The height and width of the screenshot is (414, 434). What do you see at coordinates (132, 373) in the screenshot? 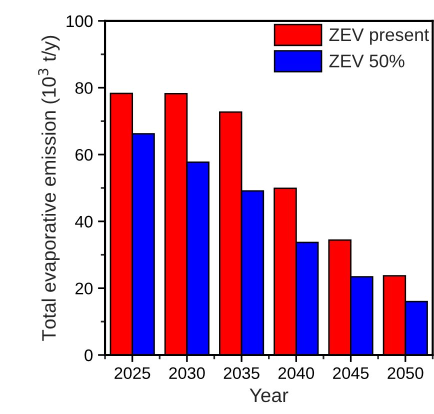
I see `x-tick-label: 2025` at bounding box center [132, 373].